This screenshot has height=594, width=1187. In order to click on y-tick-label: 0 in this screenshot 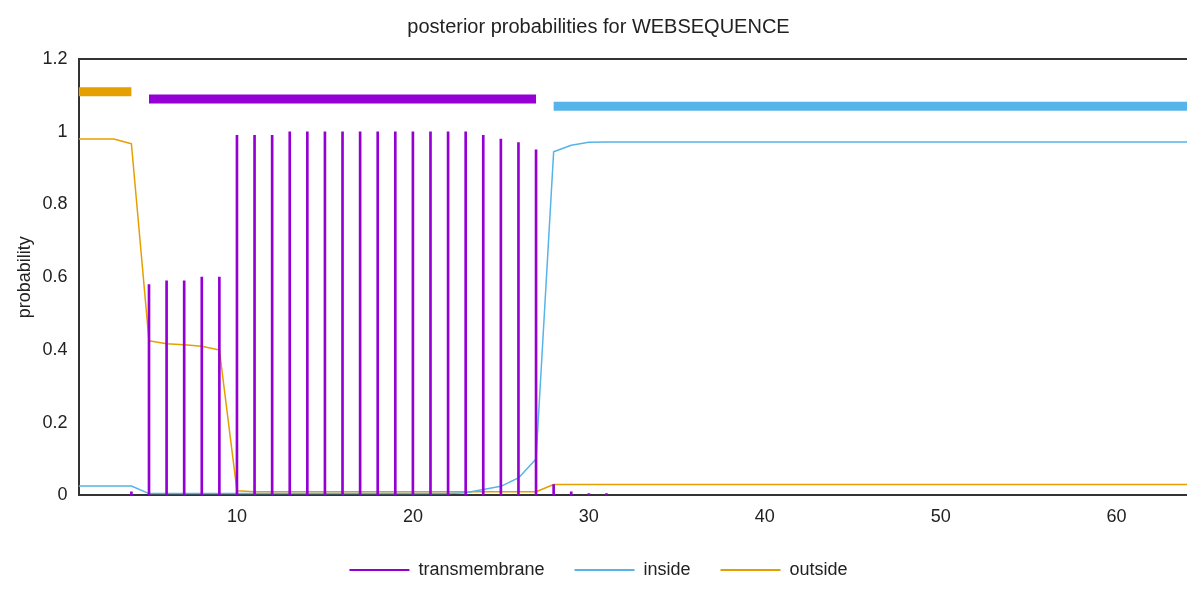, I will do `click(62, 494)`.